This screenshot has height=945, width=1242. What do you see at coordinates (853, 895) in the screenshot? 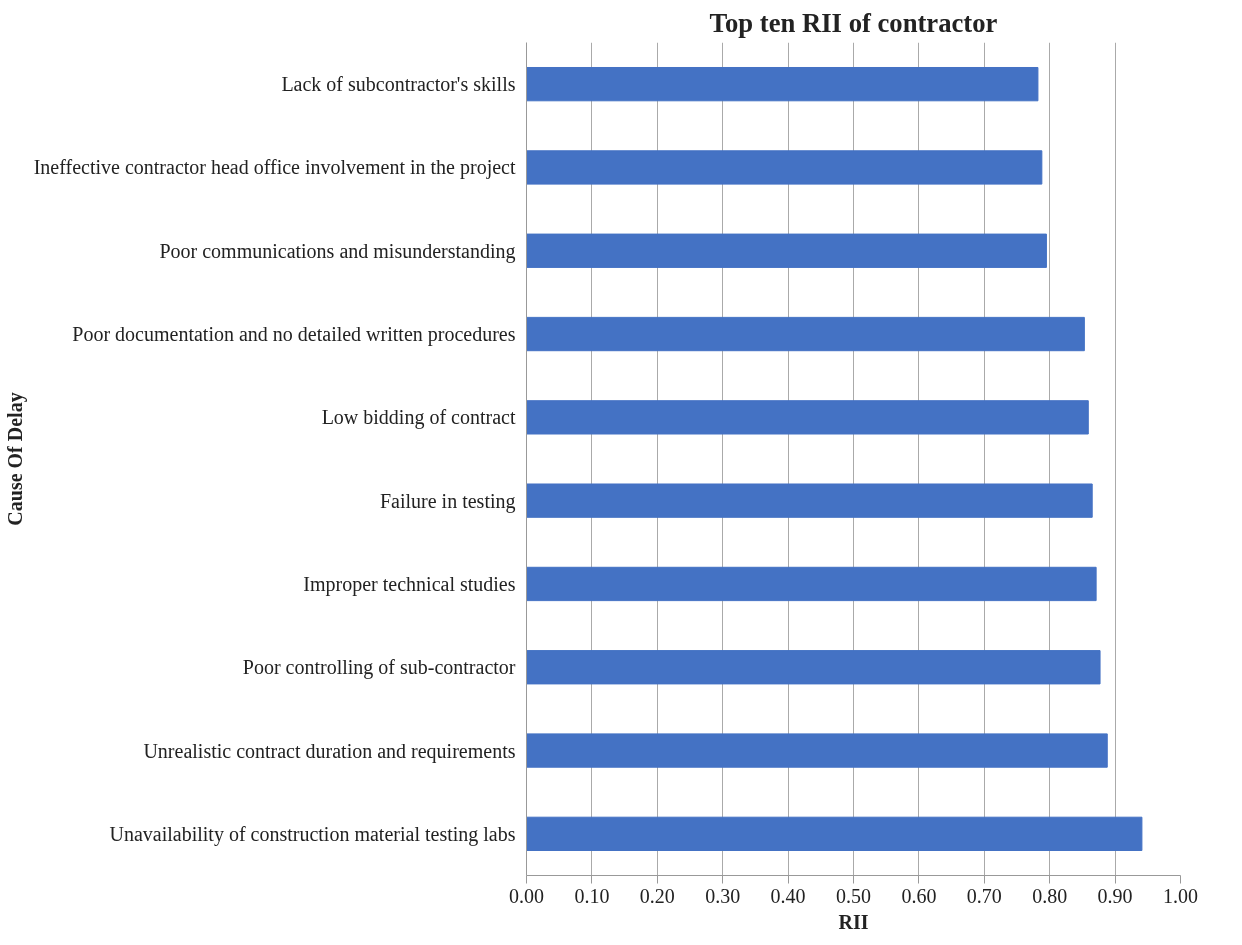
I see `x-tick-label: 0.50` at bounding box center [853, 895].